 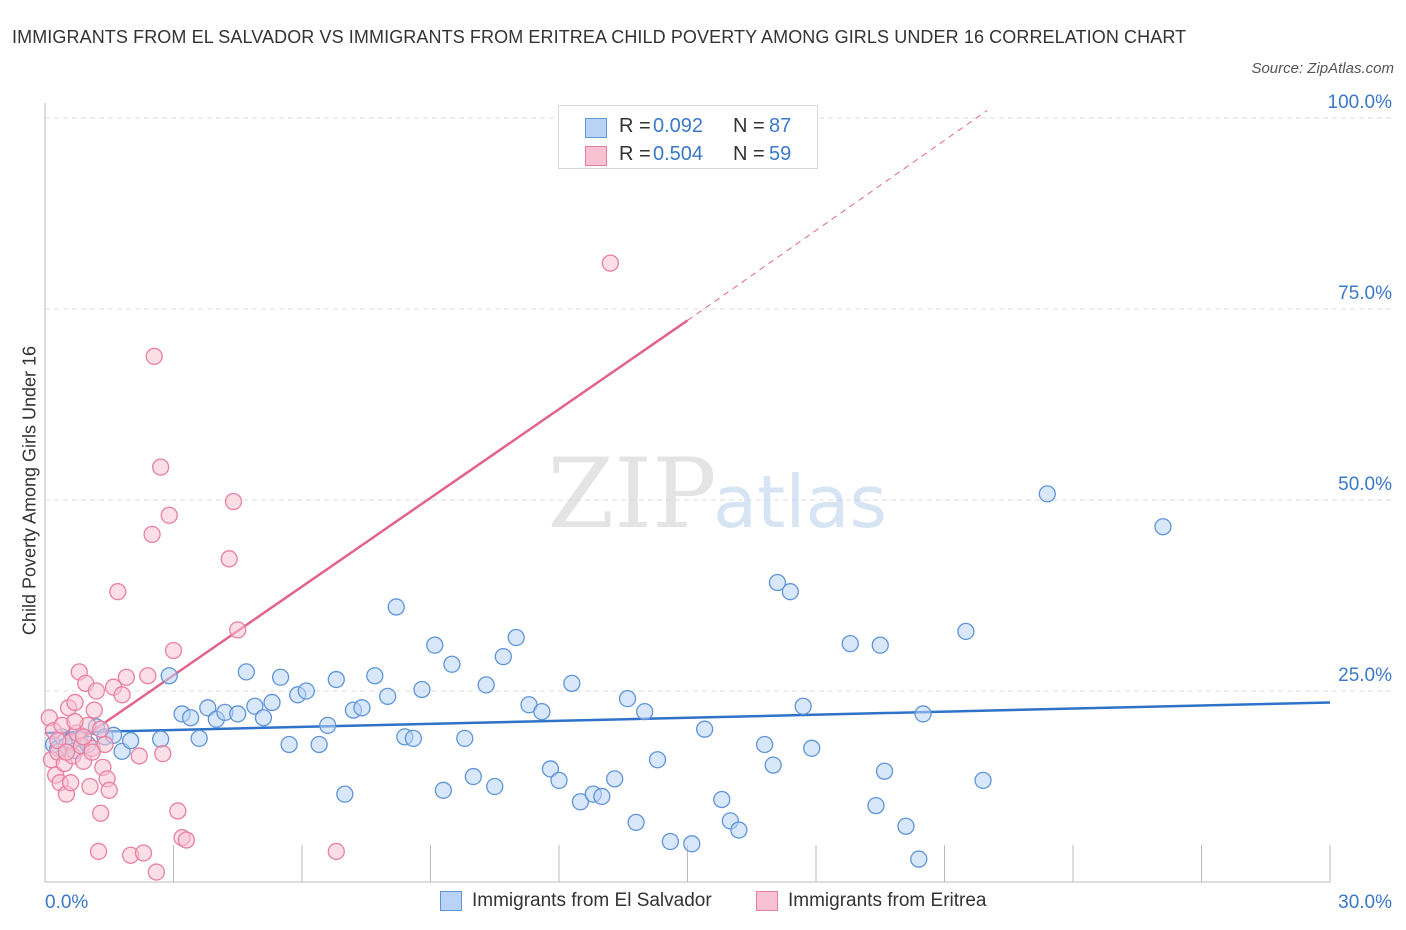 What do you see at coordinates (1365, 902) in the screenshot?
I see `x-tick-label: 30.0%` at bounding box center [1365, 902].